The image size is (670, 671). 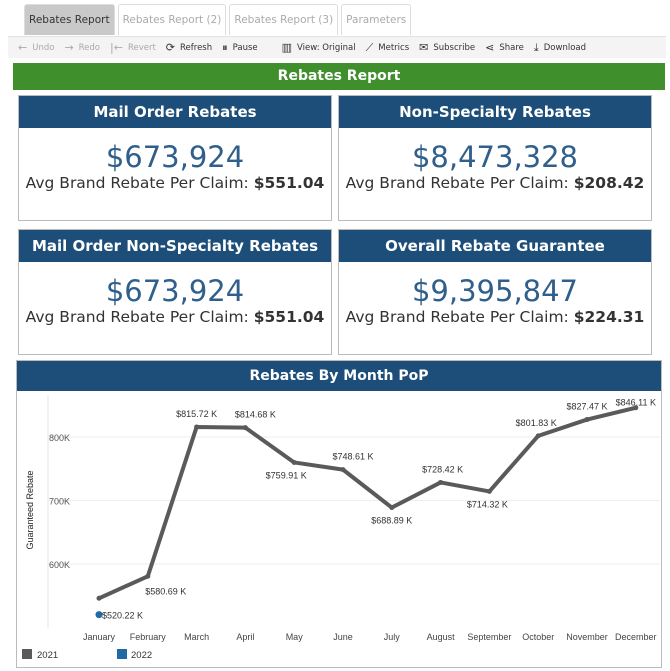 I want to click on toolbar-label: Pause, so click(x=245, y=47).